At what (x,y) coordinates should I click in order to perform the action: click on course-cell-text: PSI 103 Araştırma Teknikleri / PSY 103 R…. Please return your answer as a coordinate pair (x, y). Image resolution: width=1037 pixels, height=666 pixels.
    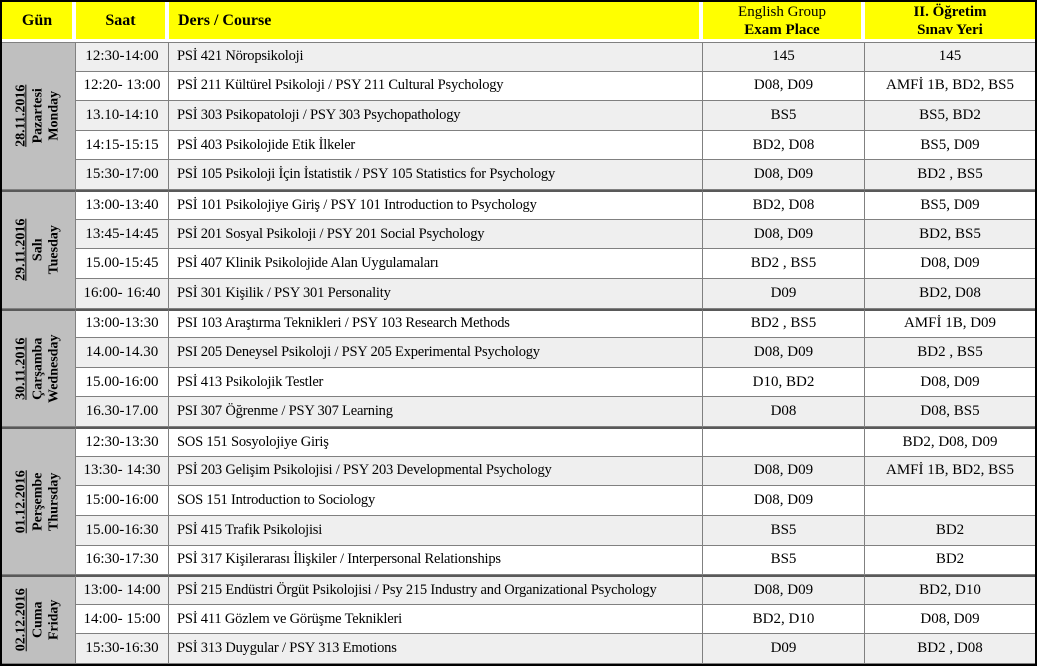
    Looking at the image, I should click on (343, 323).